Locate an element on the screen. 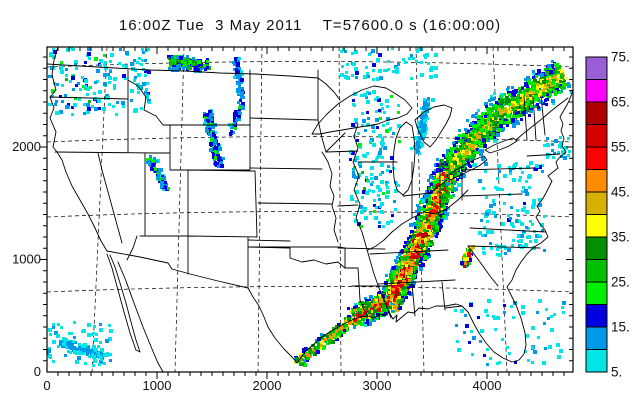  y-tick-label: 1000 is located at coordinates (26, 259).